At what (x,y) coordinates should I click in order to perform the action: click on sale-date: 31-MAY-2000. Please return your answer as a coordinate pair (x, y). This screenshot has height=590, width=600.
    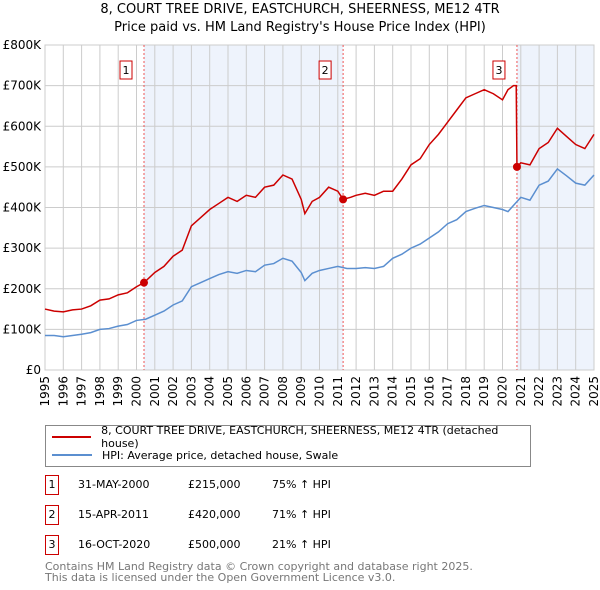
    Looking at the image, I should click on (114, 484).